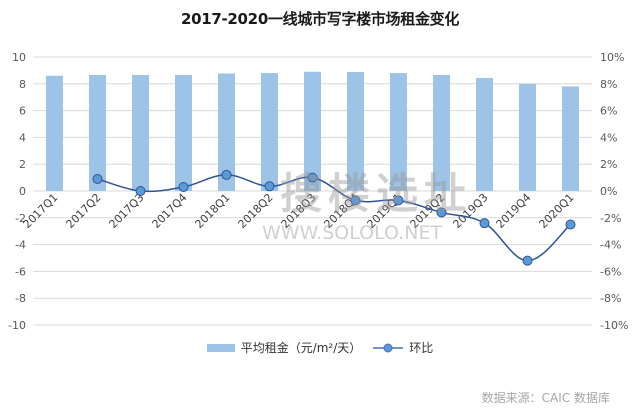 The image size is (640, 420). Describe the element at coordinates (22, 164) in the screenshot. I see `y-tick-left: 2` at that location.